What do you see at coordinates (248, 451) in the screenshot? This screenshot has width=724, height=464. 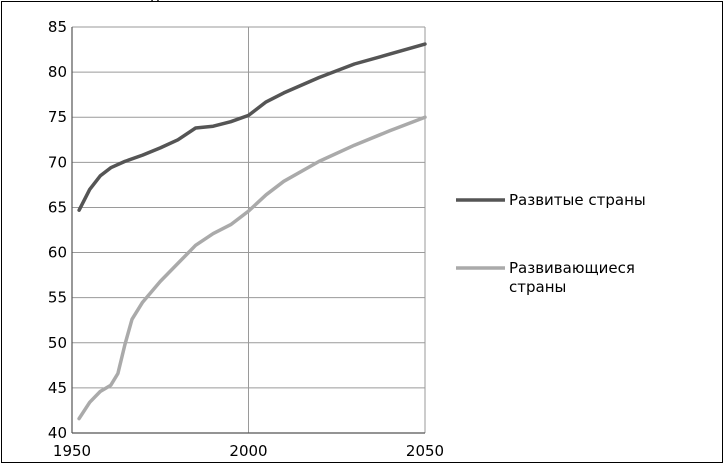 I see `x-tick-label: 2000` at bounding box center [248, 451].